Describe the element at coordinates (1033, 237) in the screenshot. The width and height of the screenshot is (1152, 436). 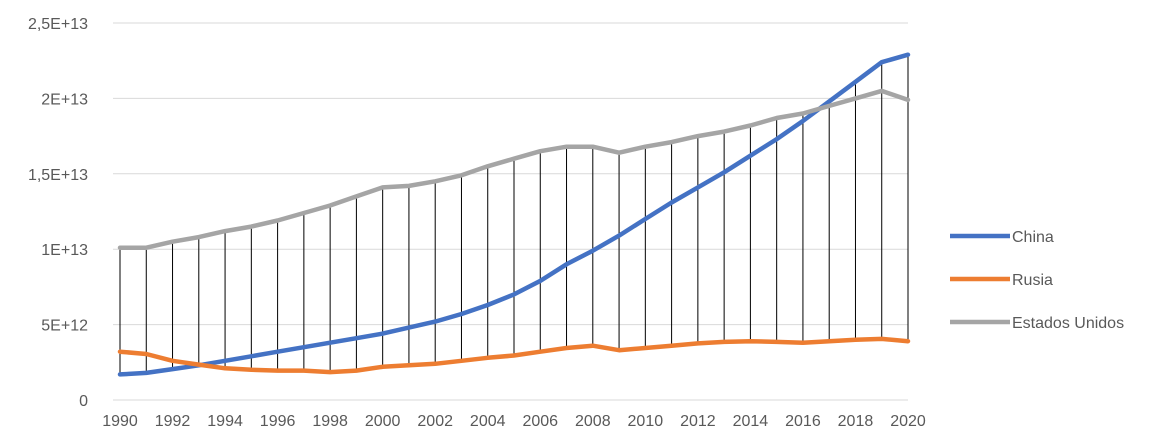
I see `legend-label-china: China` at that location.